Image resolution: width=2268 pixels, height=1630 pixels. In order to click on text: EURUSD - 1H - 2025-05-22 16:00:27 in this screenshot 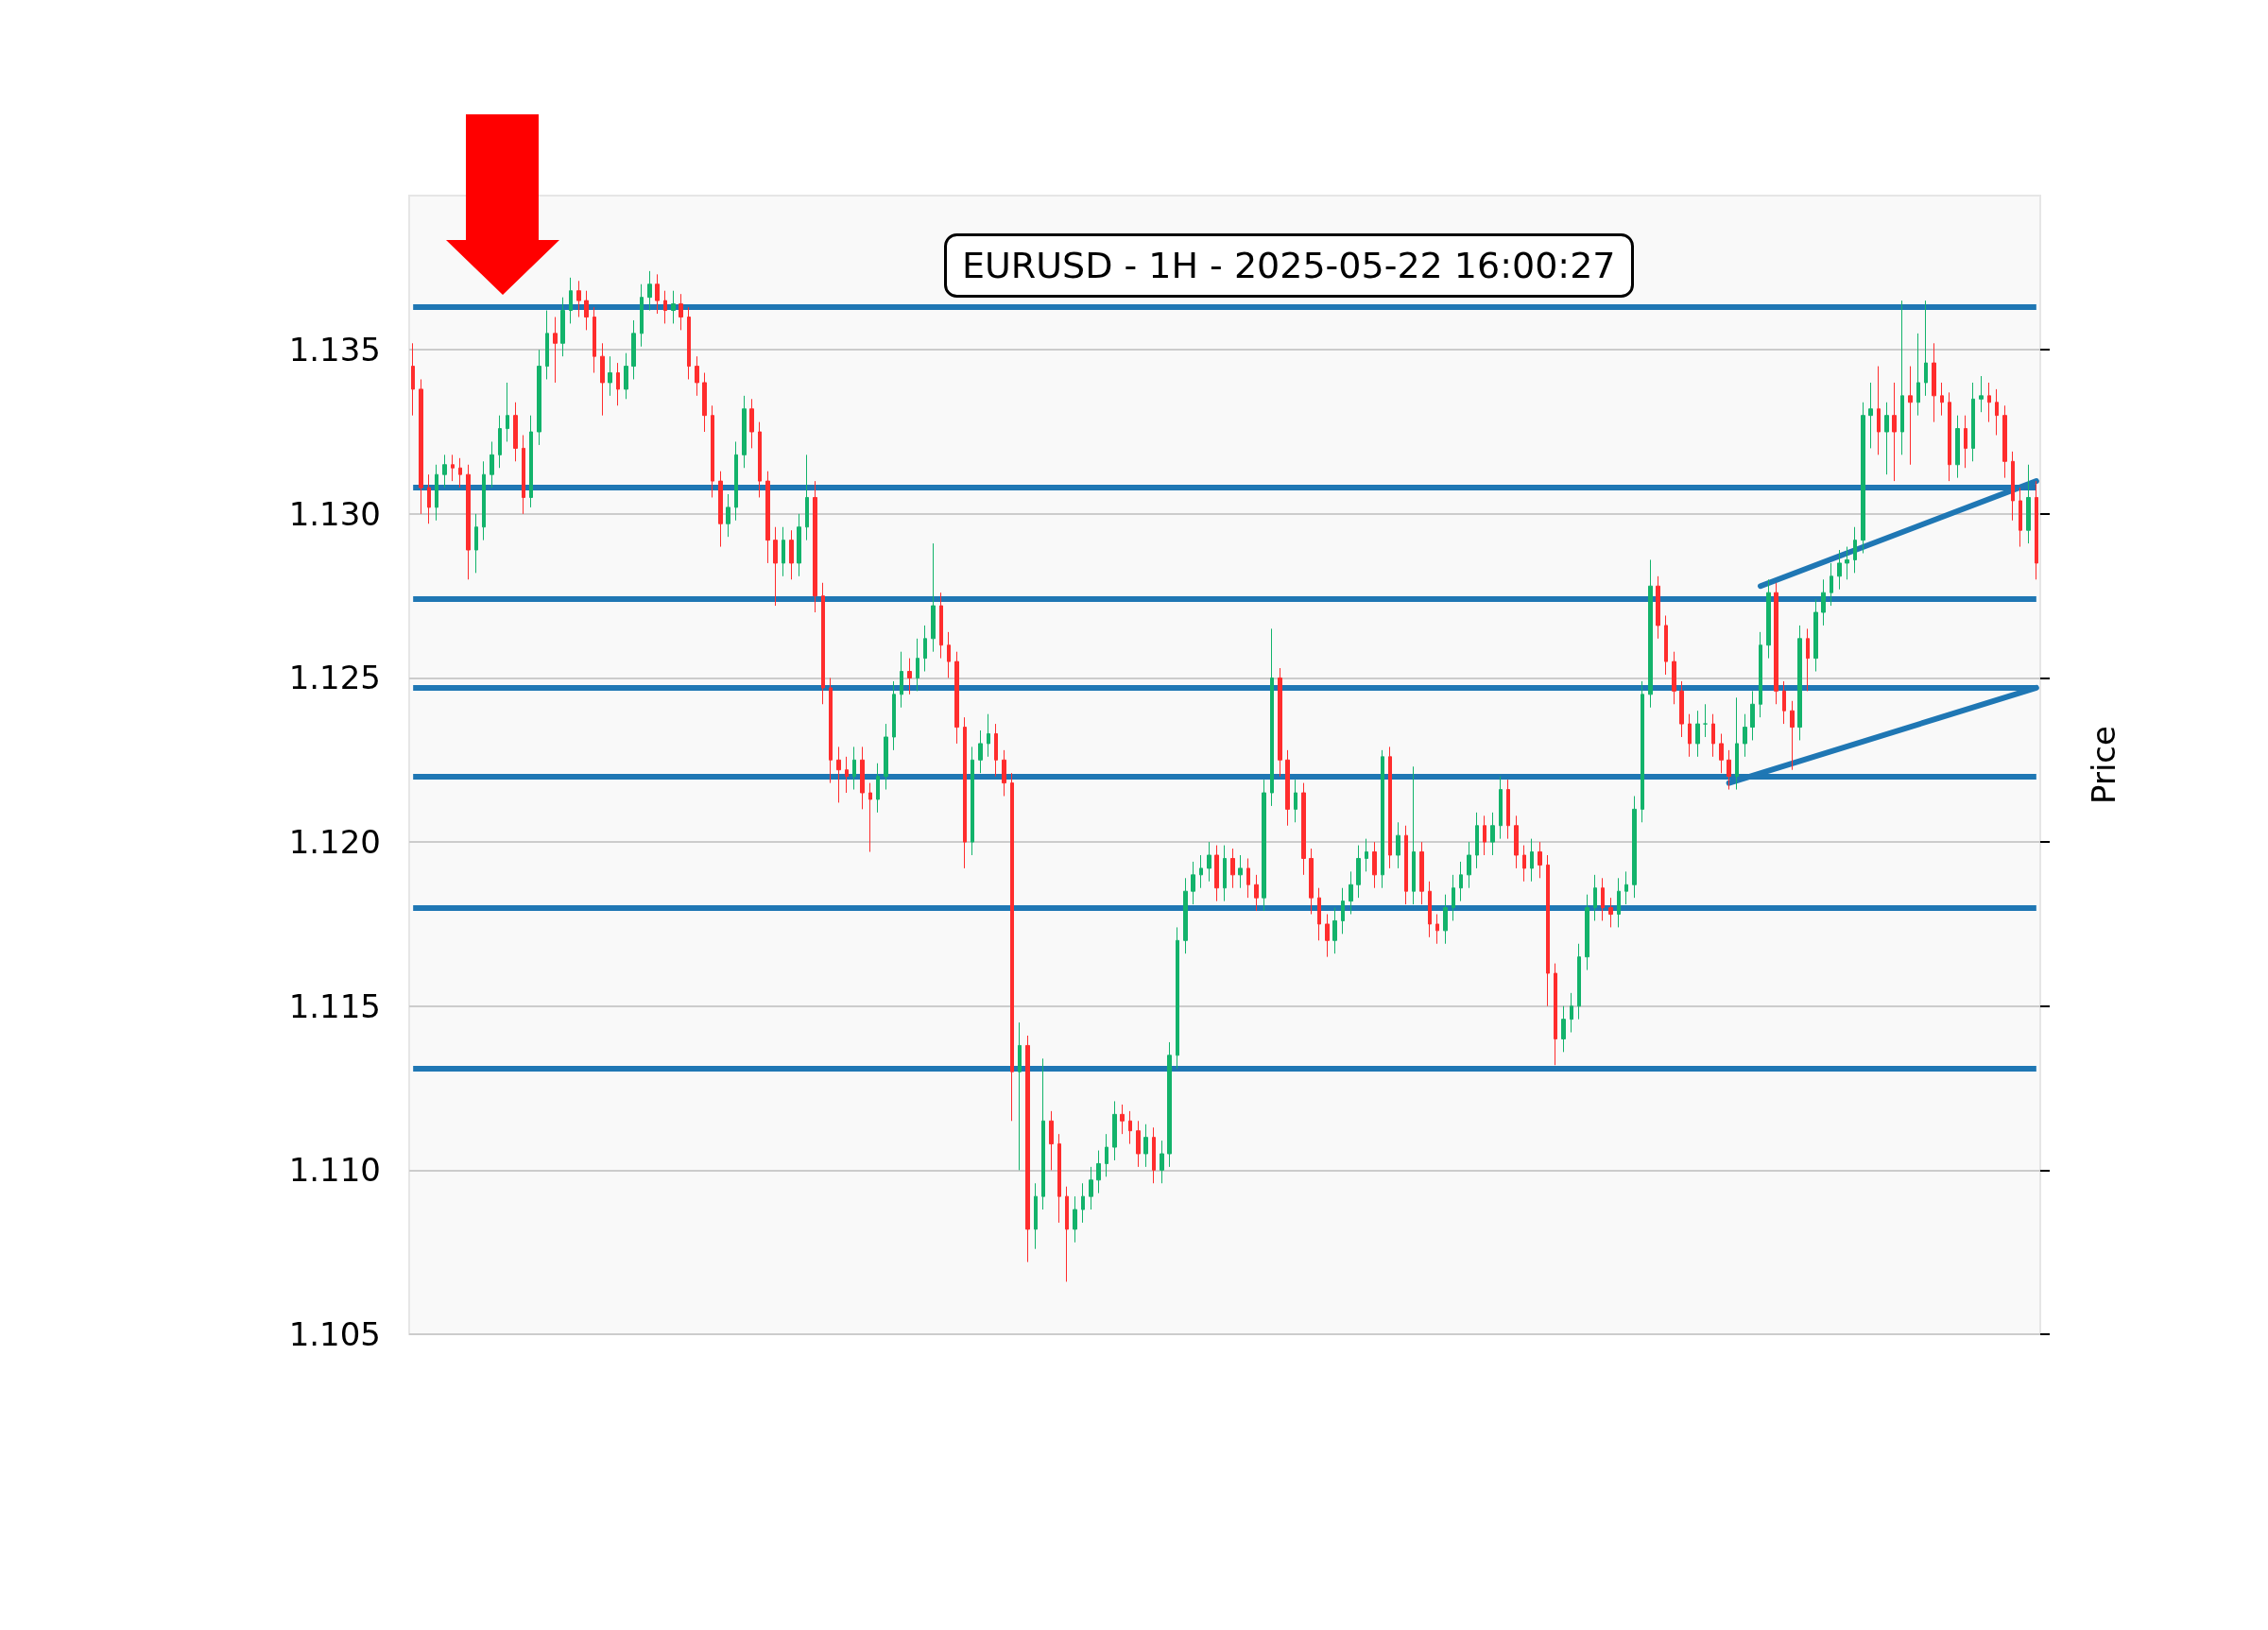, I will do `click(1289, 266)`.